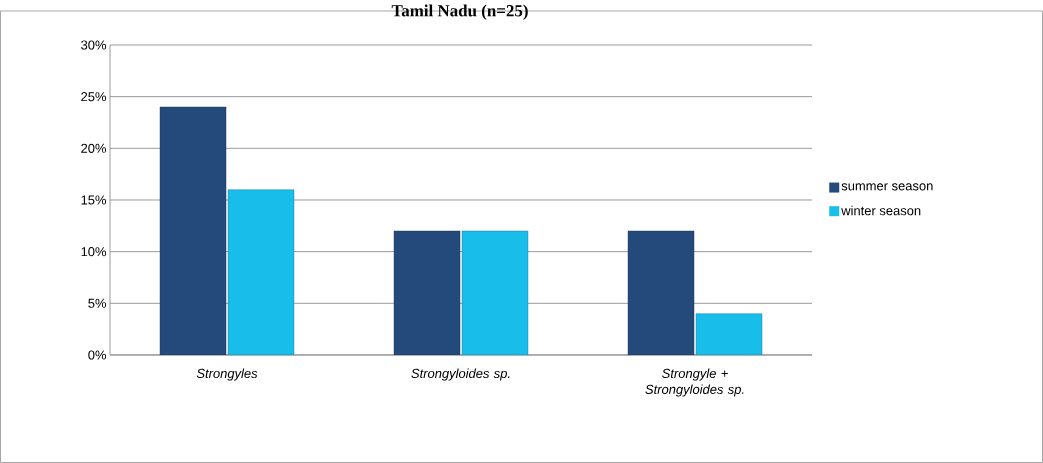 The image size is (1043, 463). Describe the element at coordinates (881, 210) in the screenshot. I see `legend-label: winter season` at that location.